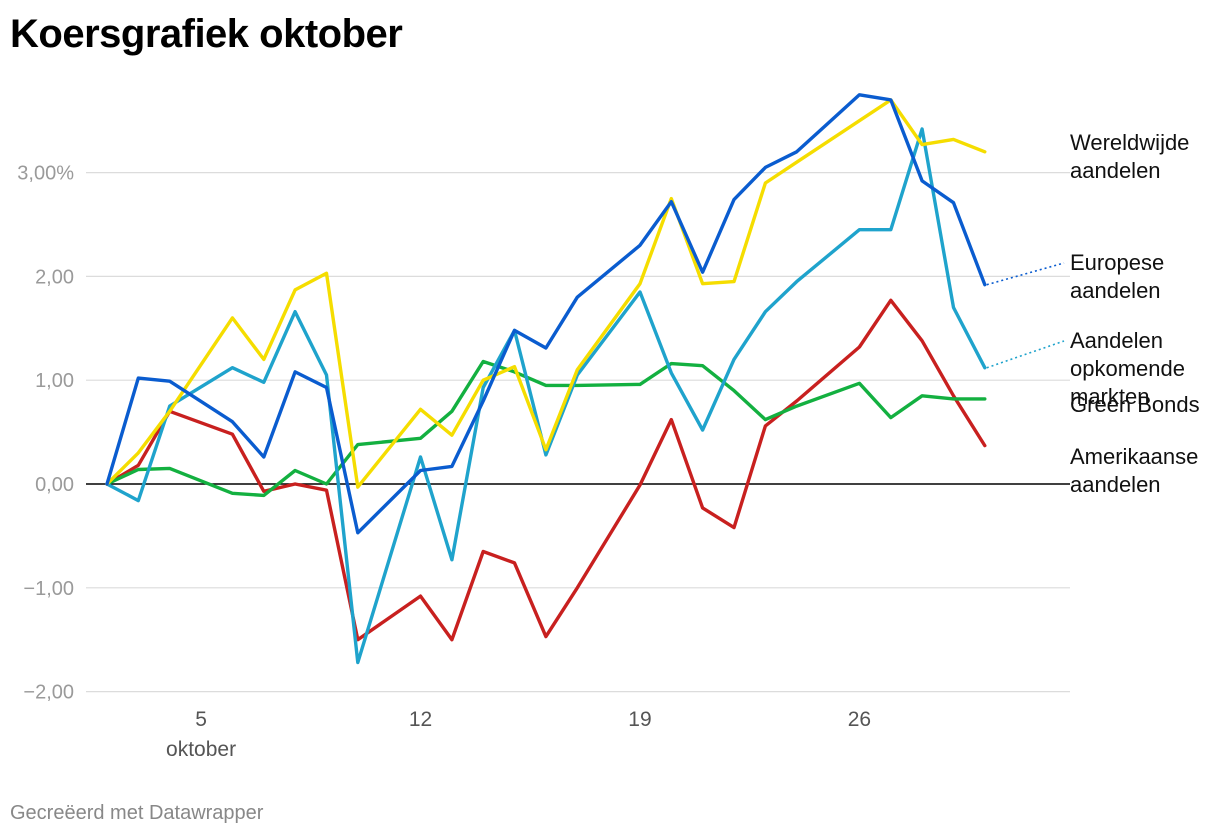 The image size is (1220, 838). What do you see at coordinates (201, 719) in the screenshot?
I see `x-tick-label: 5` at bounding box center [201, 719].